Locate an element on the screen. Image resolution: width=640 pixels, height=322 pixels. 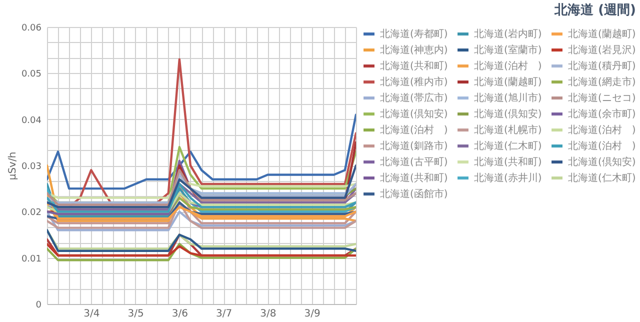
x-tick-label: 3/8 is located at coordinates (268, 314).